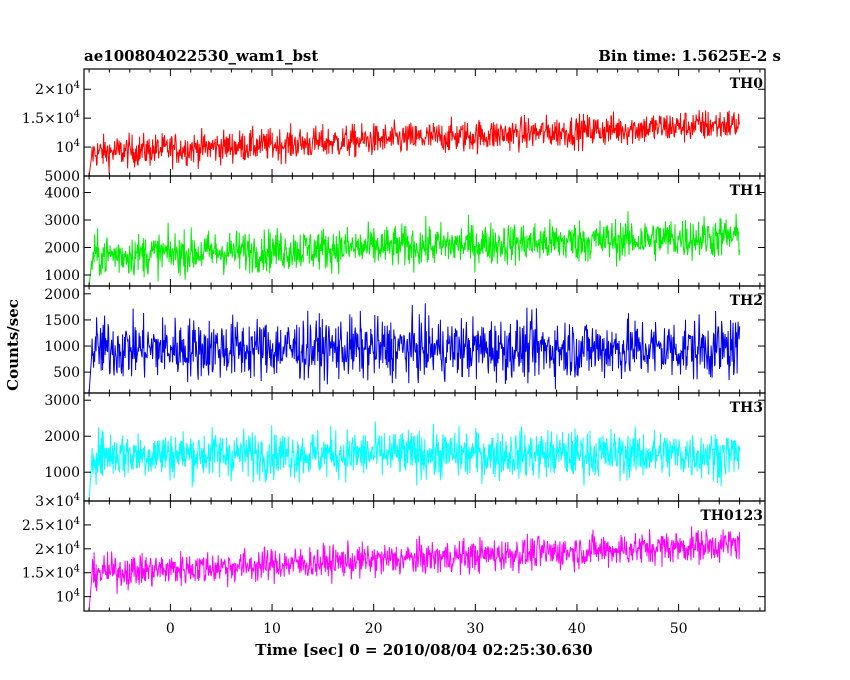 This screenshot has width=850, height=680. Describe the element at coordinates (272, 629) in the screenshot. I see `x-tick-label: 10` at that location.